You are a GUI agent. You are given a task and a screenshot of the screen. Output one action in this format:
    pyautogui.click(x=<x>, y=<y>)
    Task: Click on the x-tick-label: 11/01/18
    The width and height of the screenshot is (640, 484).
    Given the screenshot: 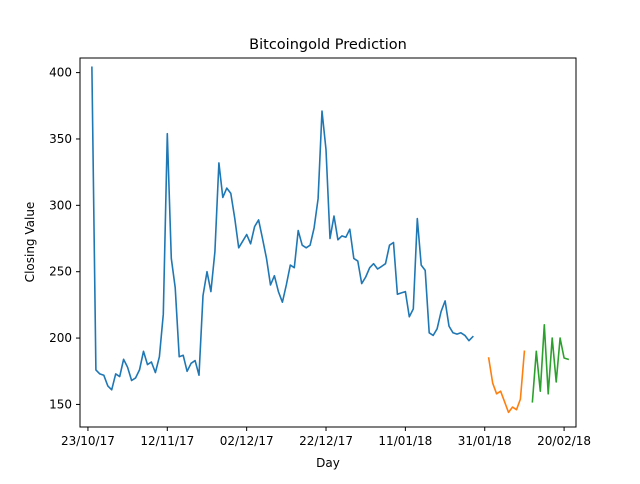 What is the action you would take?
    pyautogui.click(x=405, y=441)
    